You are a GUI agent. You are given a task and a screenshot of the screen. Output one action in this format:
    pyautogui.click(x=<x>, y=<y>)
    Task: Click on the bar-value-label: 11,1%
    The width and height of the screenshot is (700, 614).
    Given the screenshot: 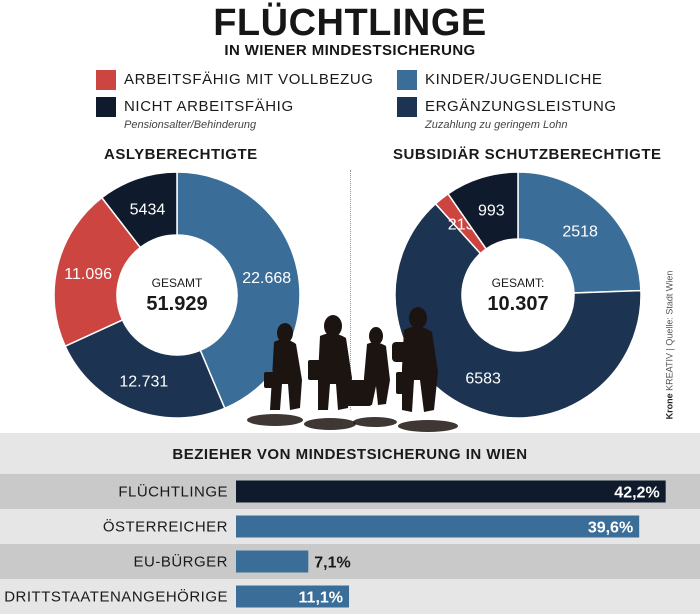 What is the action you would take?
    pyautogui.click(x=321, y=598)
    